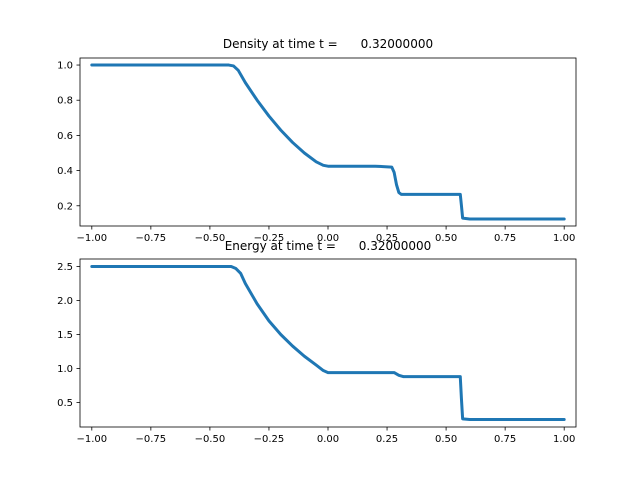 Image resolution: width=640 pixels, height=480 pixels. What do you see at coordinates (505, 439) in the screenshot?
I see `energy-x-tick-label: 0.75` at bounding box center [505, 439].